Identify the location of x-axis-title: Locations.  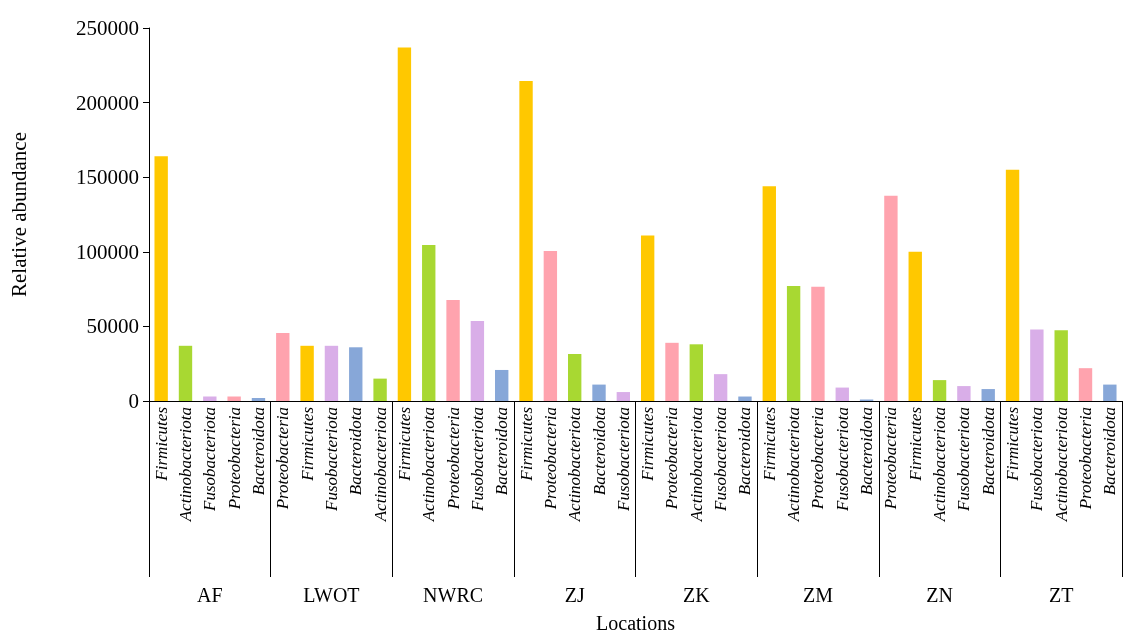
(636, 623).